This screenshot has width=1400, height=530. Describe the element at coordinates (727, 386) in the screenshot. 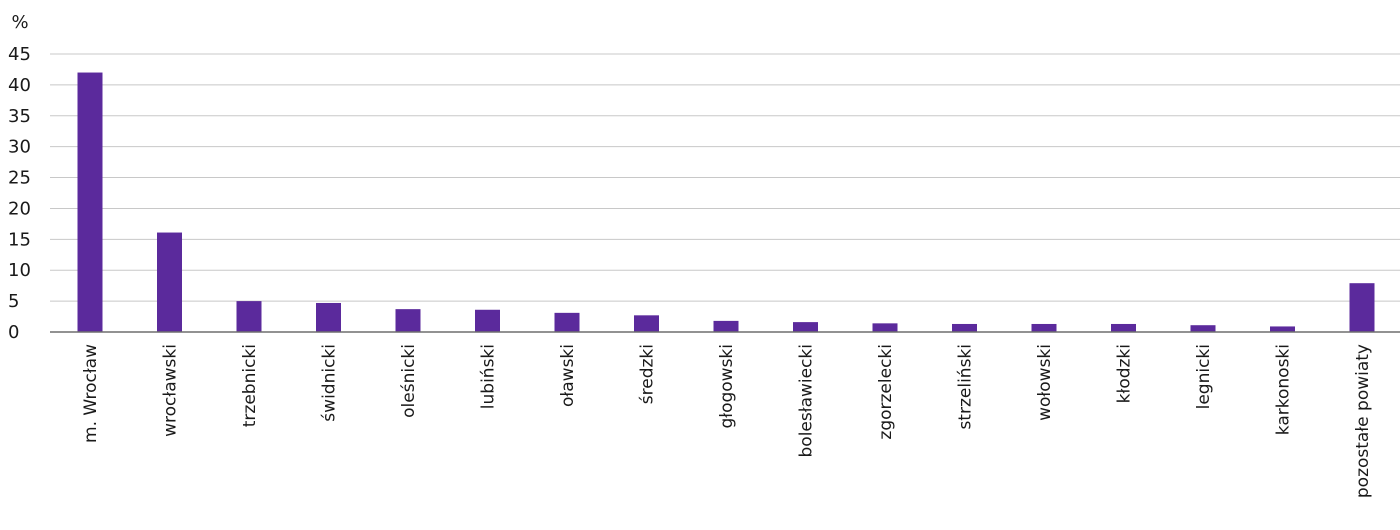

I see `x-tick-label: głogowski` at that location.